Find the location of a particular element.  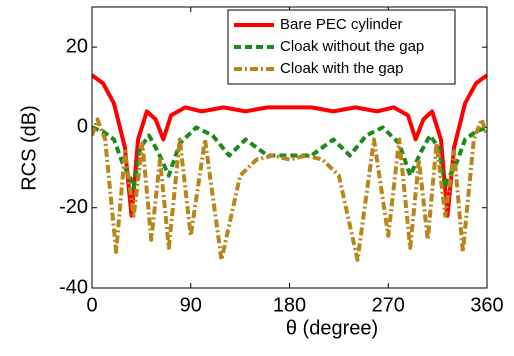

legend-label: Cloak without the gap is located at coordinates (352, 46).